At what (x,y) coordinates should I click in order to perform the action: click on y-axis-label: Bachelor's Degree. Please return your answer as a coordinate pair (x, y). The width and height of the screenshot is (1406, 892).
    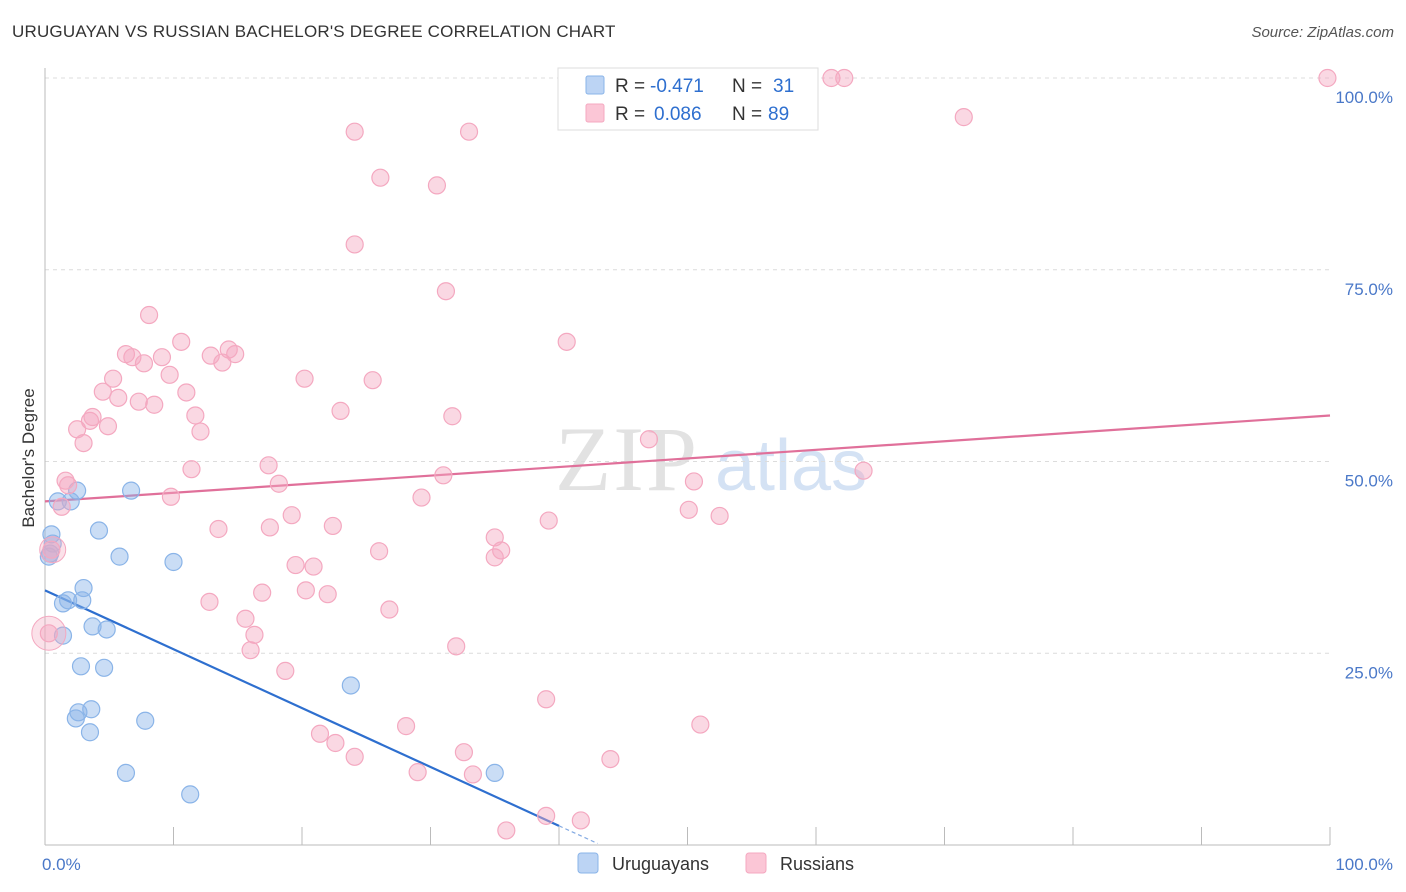
    Looking at the image, I should click on (28, 457).